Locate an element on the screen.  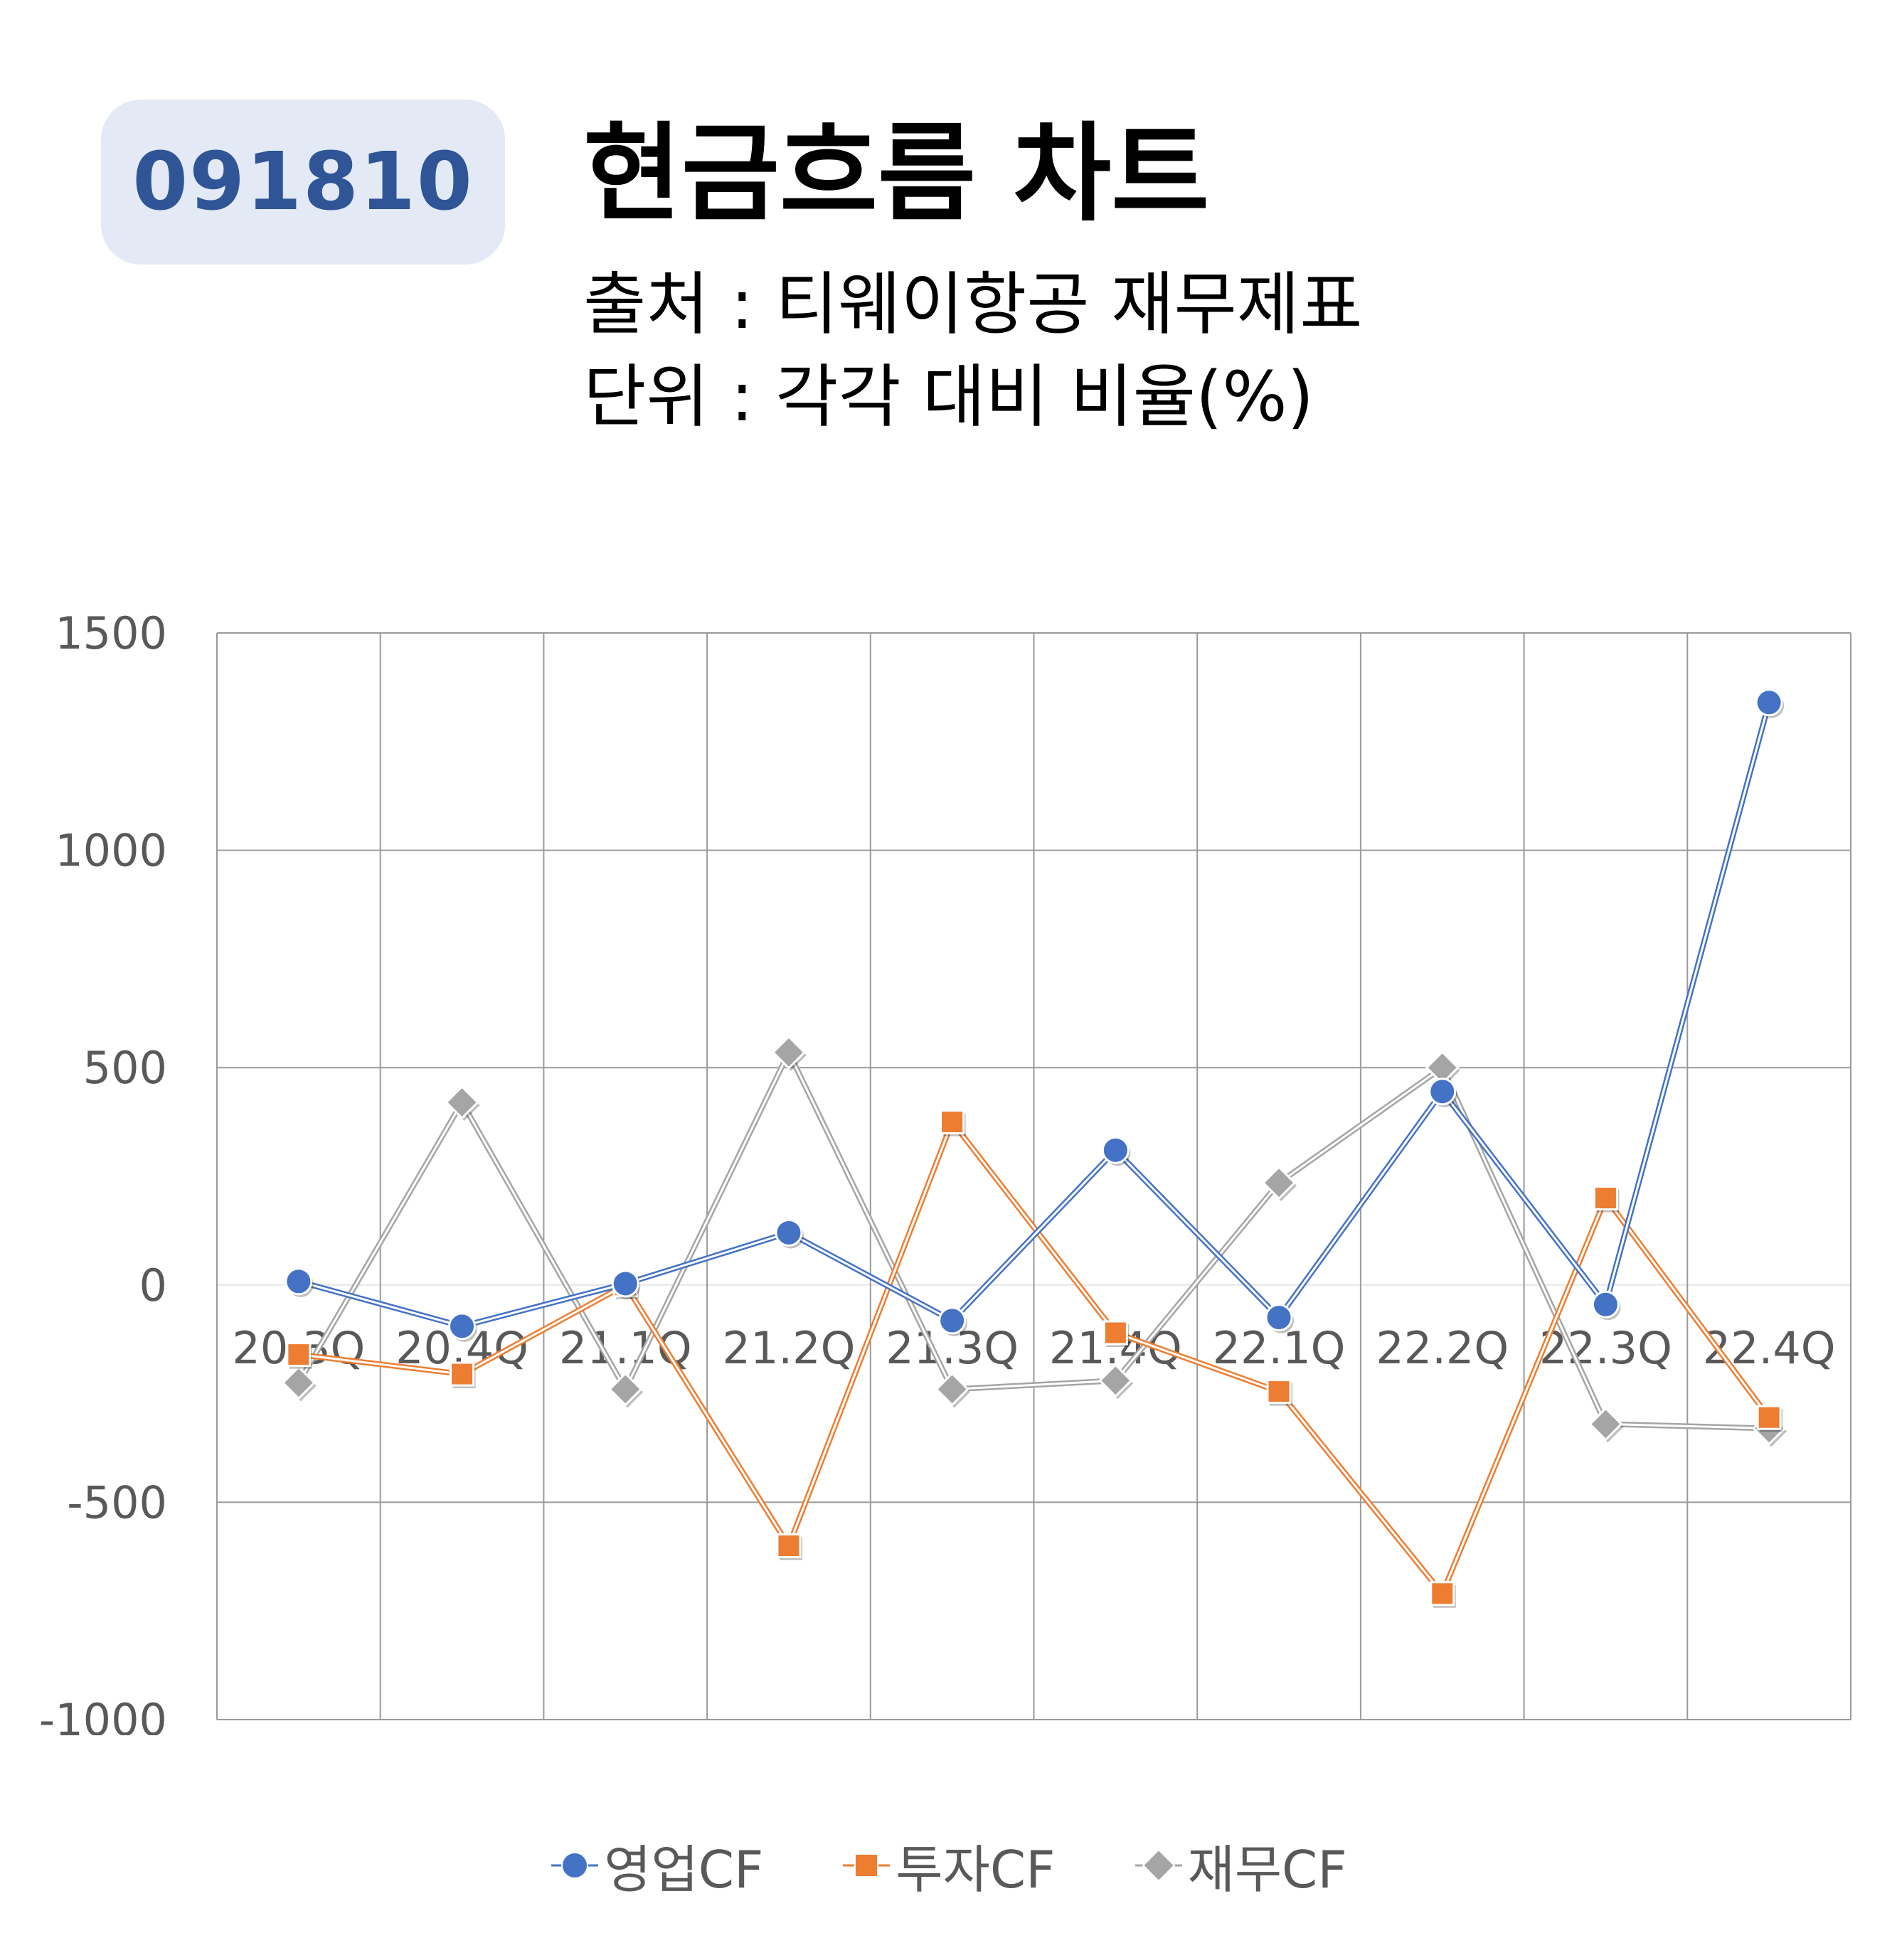
y-tick-label: -1000 is located at coordinates (103, 1714).